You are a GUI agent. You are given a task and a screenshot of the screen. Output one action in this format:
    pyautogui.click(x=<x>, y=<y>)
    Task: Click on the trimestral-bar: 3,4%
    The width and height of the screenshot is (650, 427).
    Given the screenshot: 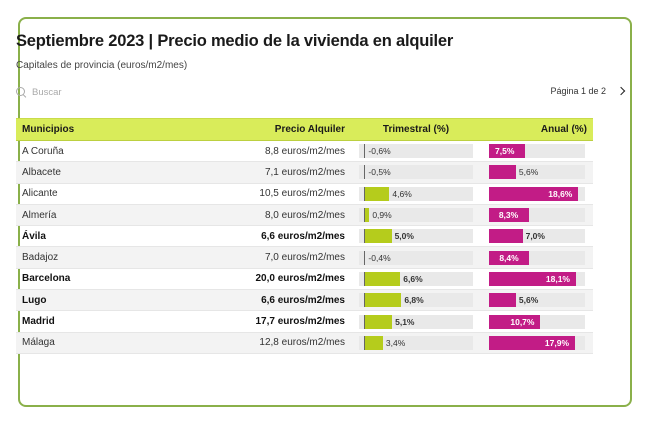 What is the action you would take?
    pyautogui.click(x=416, y=342)
    